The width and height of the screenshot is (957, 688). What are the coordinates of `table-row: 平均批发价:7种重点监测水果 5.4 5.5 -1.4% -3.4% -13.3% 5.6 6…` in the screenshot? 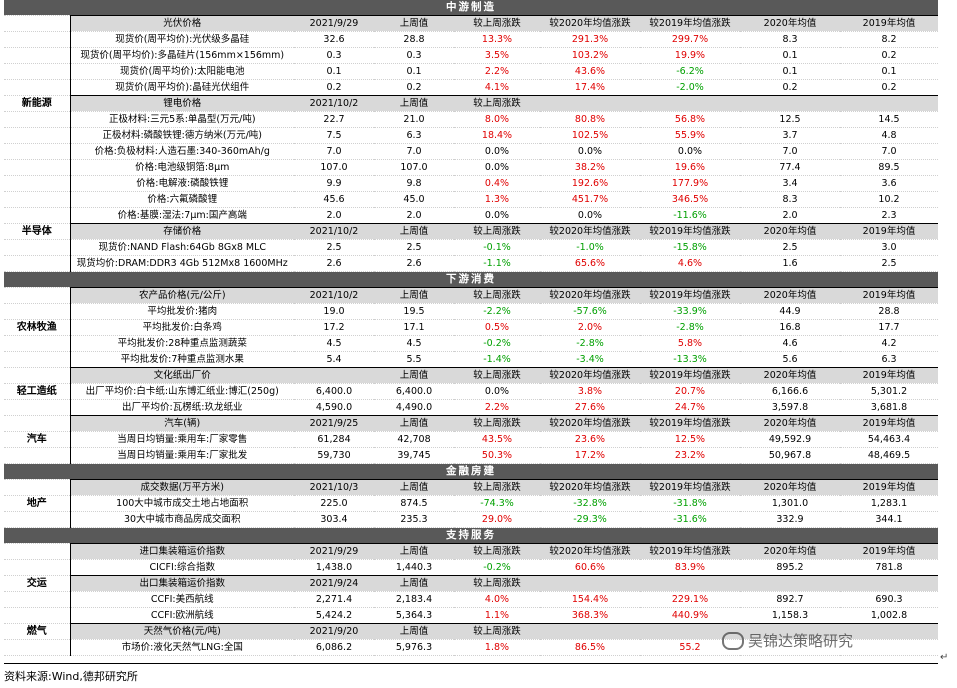 It's located at (471, 359).